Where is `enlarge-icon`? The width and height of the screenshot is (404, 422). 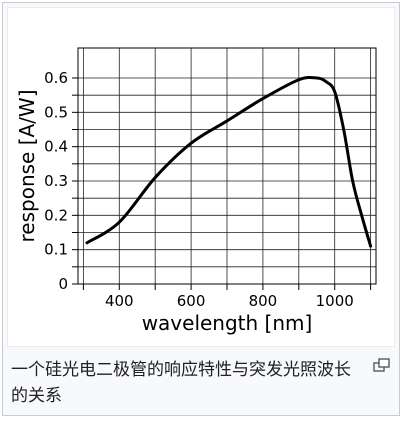 enlarge-icon is located at coordinates (382, 365).